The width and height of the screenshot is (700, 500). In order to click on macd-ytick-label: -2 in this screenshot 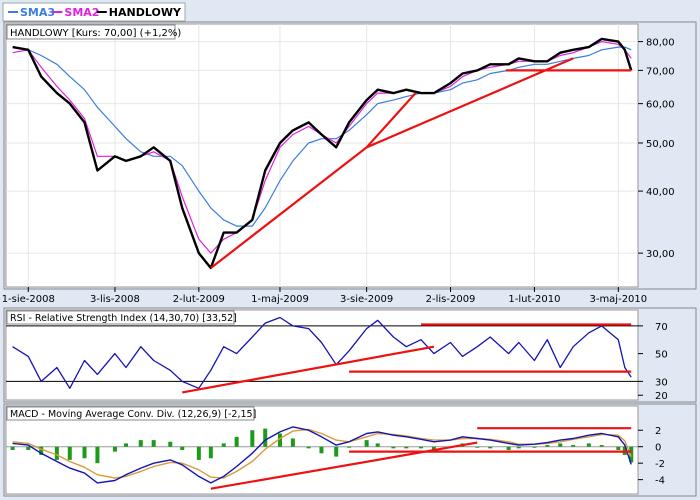, I will do `click(660, 464)`.